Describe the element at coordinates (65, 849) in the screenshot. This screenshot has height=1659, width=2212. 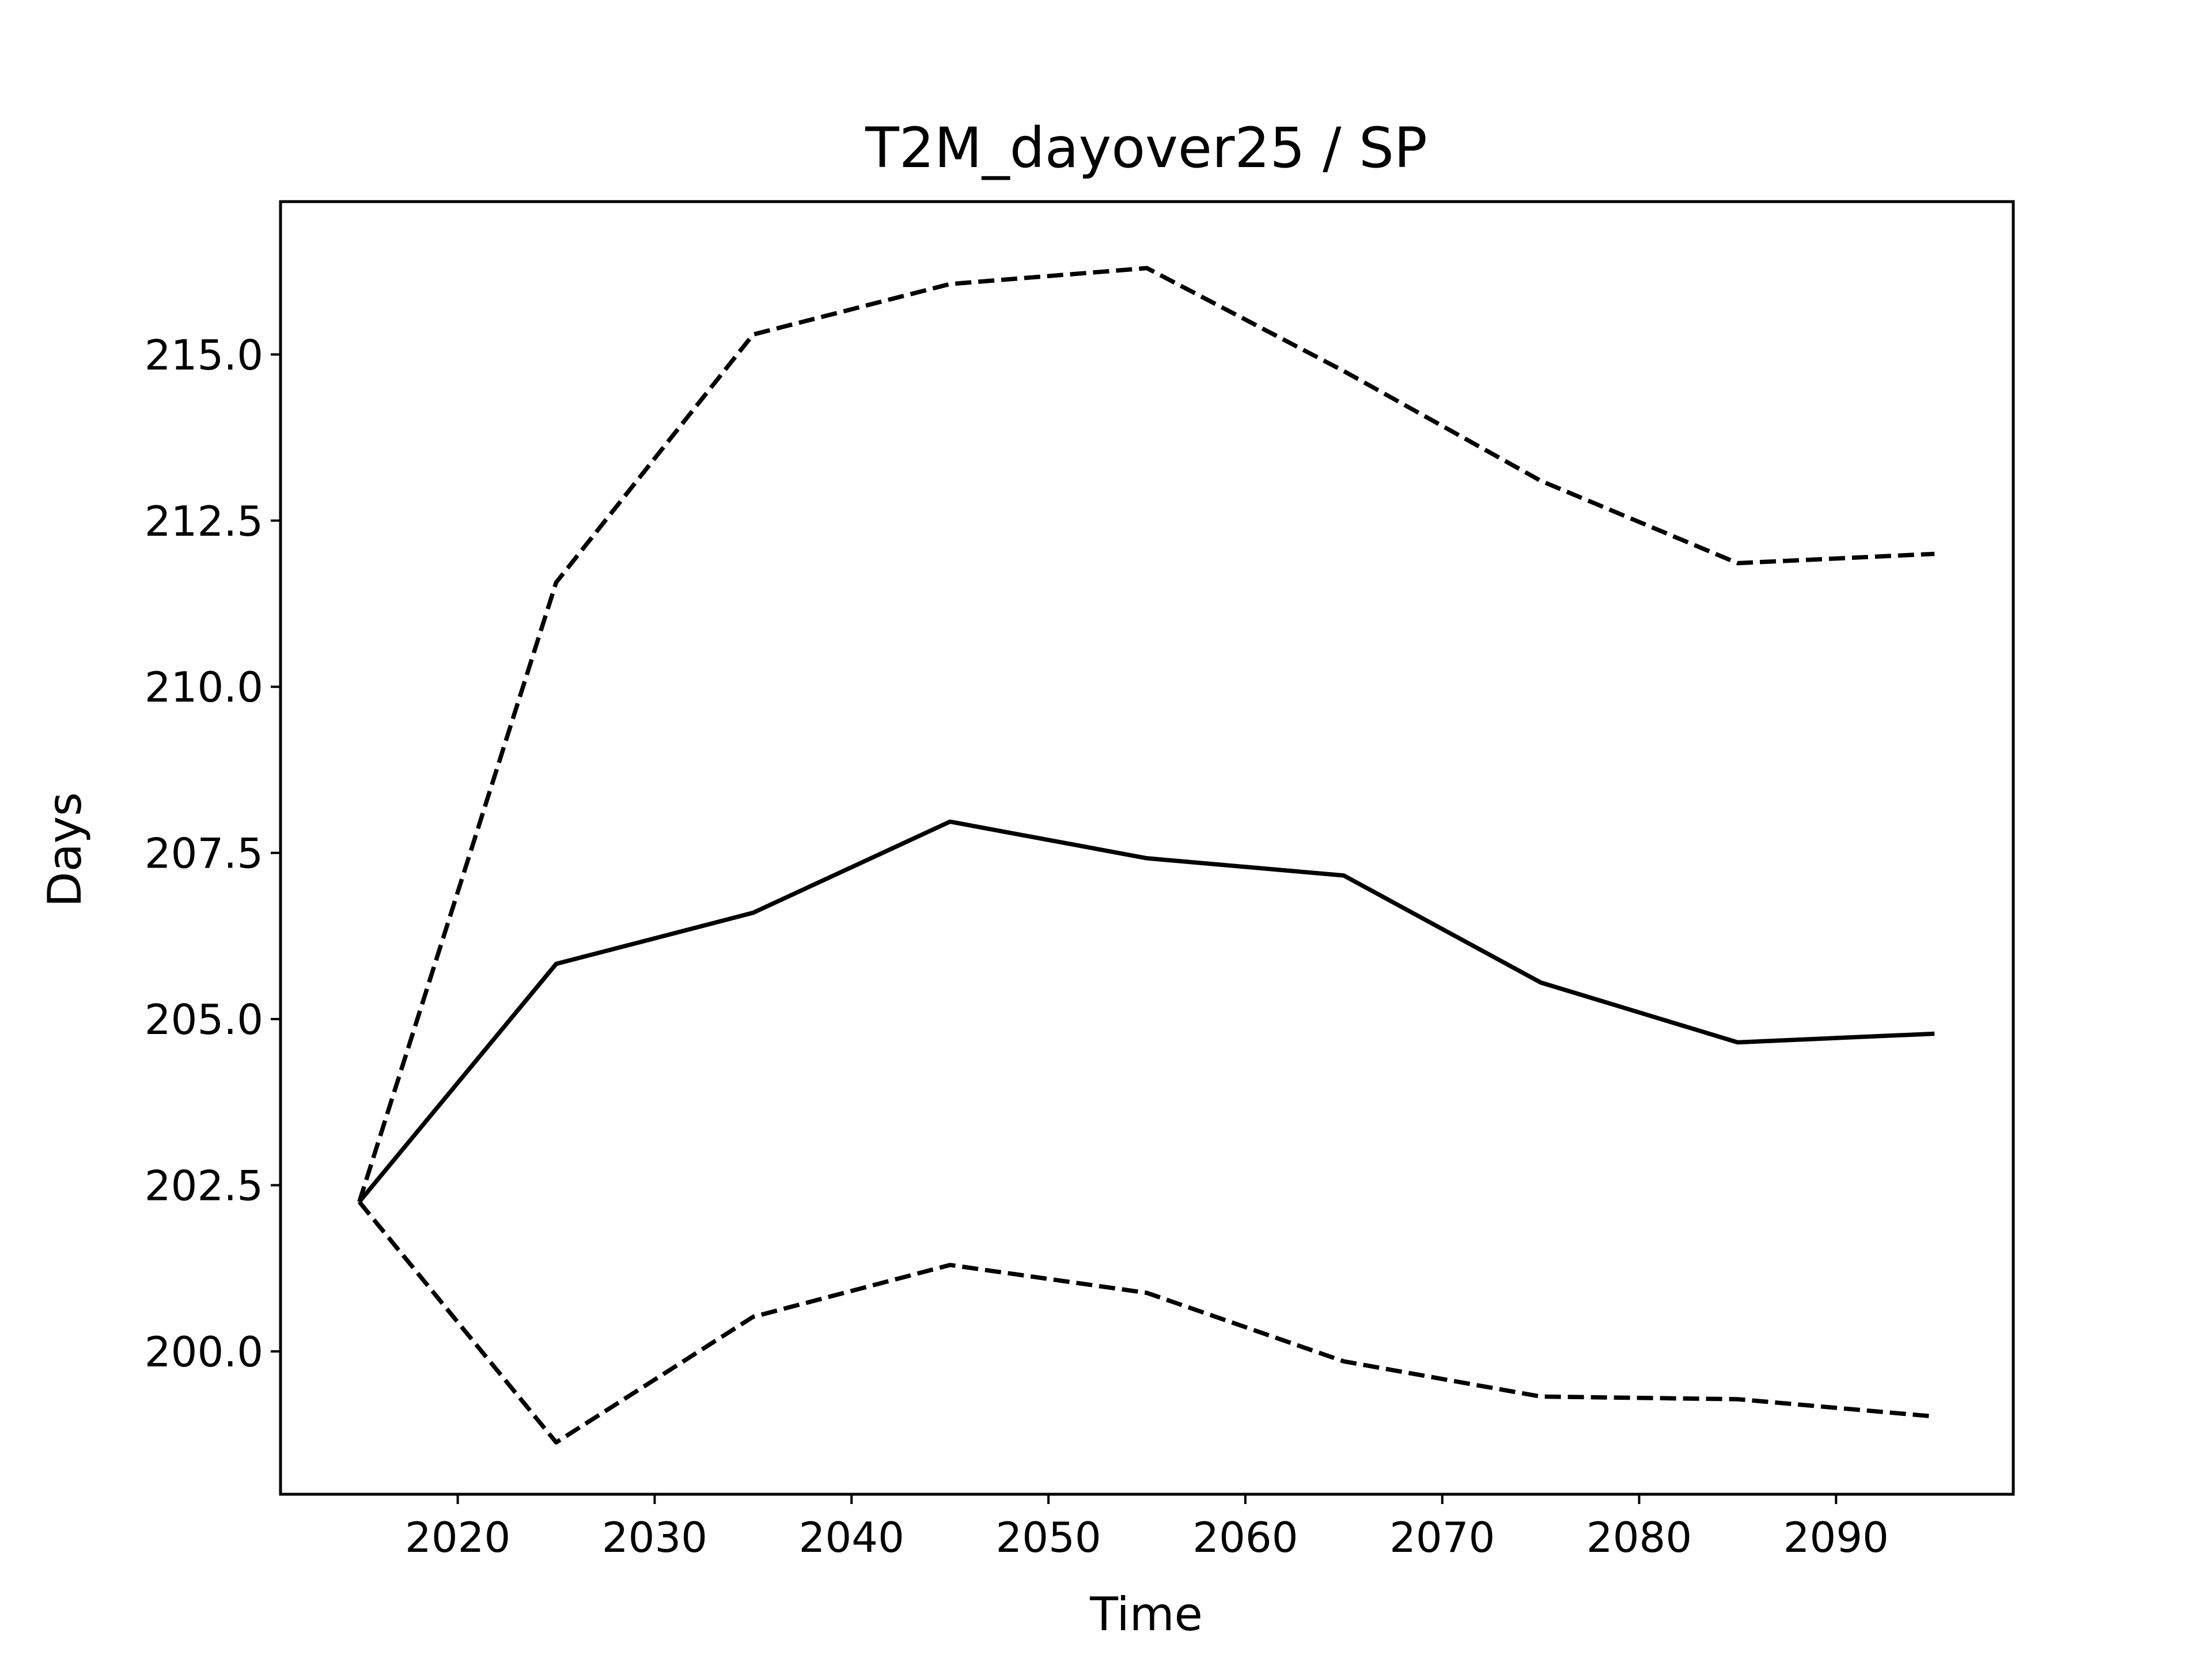
I see `y-axis-label: Days` at that location.